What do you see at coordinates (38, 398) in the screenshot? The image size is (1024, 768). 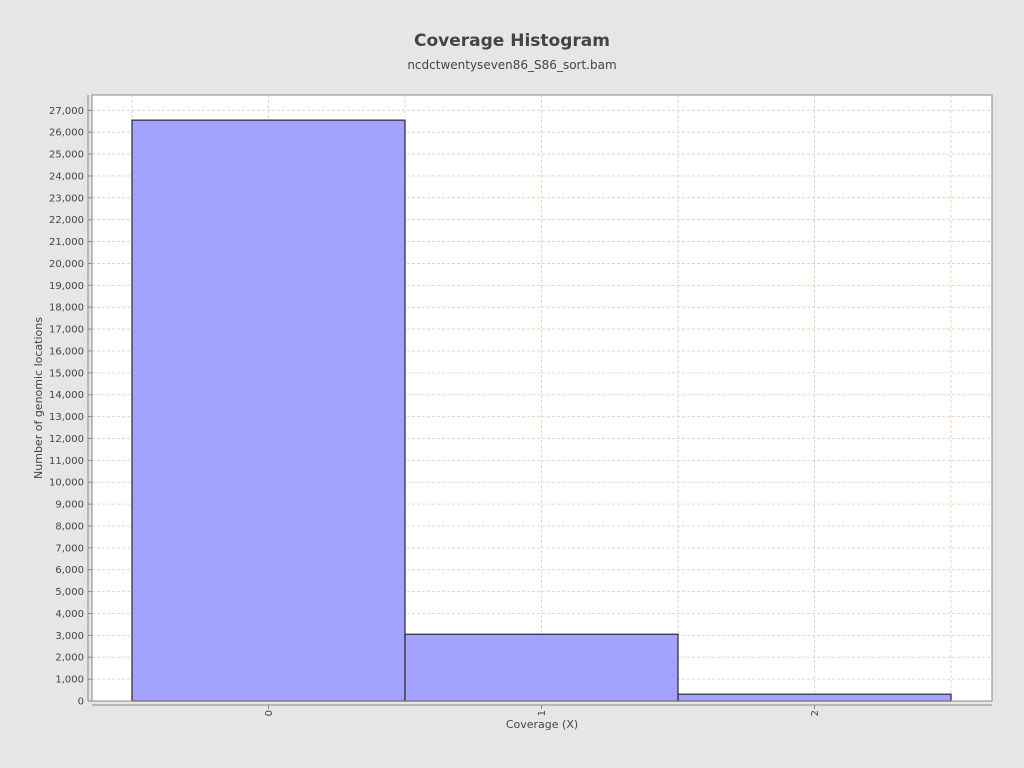 I see `y-axis-label: Number of genomic locations` at bounding box center [38, 398].